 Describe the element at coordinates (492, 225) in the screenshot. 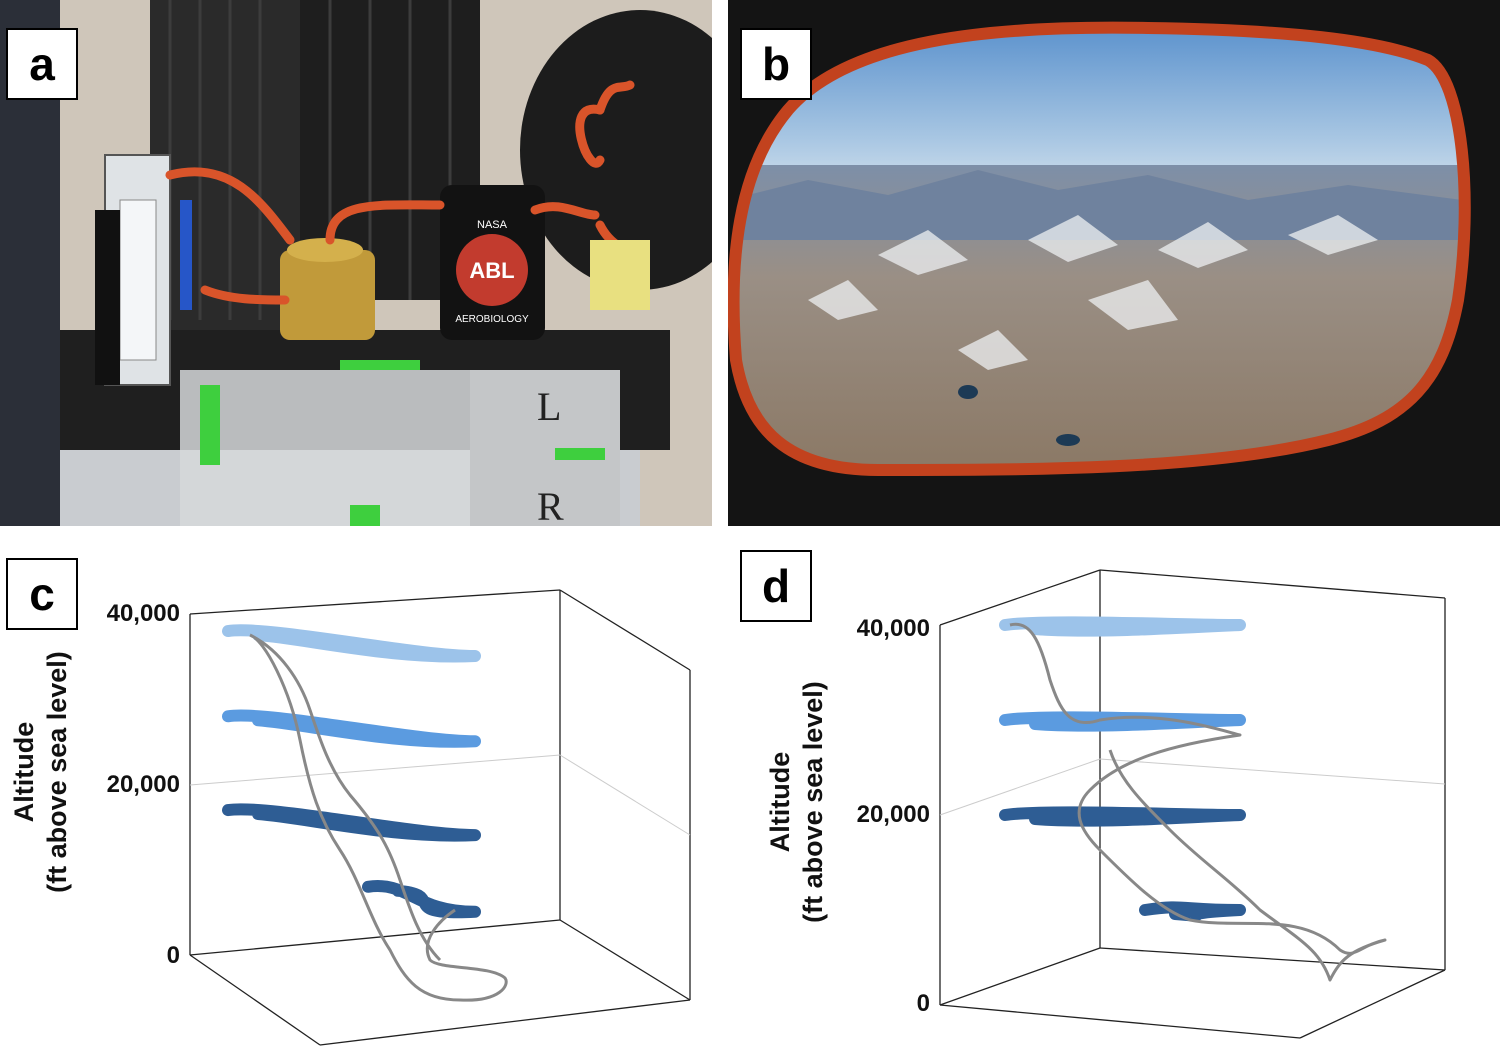

I see `badge-top-text: NASA` at that location.